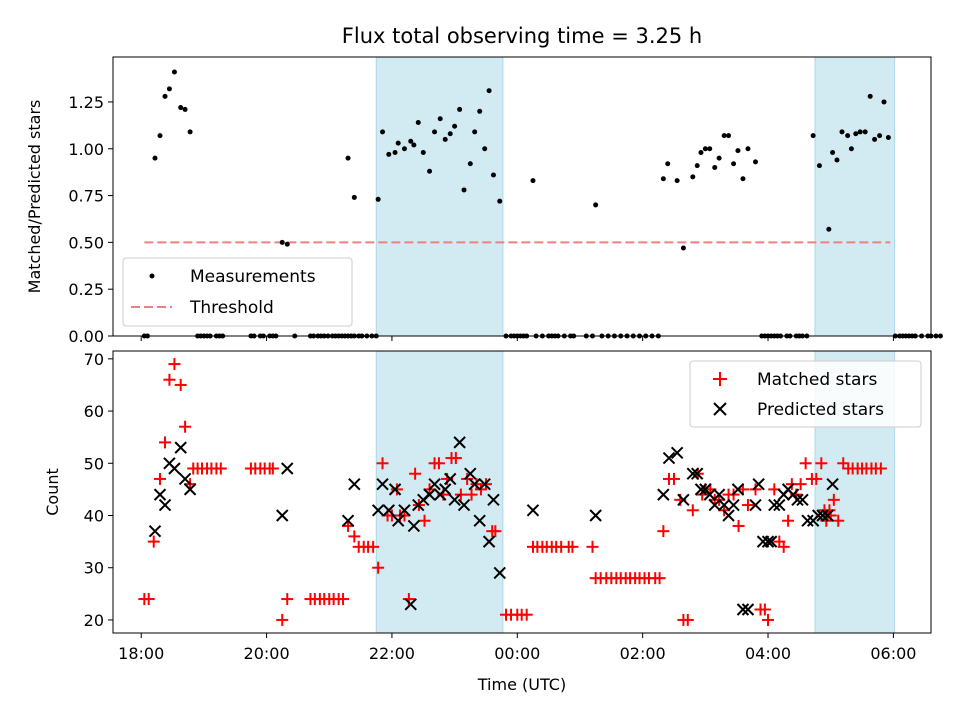 The width and height of the screenshot is (960, 720). I want to click on bottom-xtick-label: 22:00, so click(392, 653).